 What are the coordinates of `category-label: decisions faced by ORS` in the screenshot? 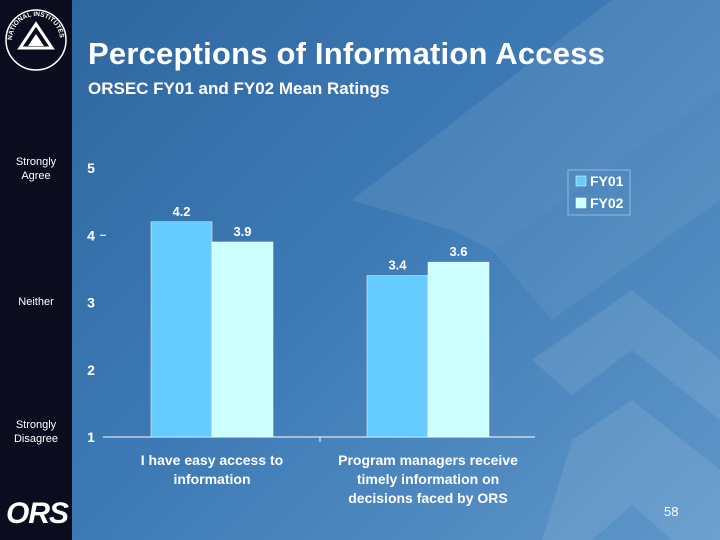 It's located at (428, 498).